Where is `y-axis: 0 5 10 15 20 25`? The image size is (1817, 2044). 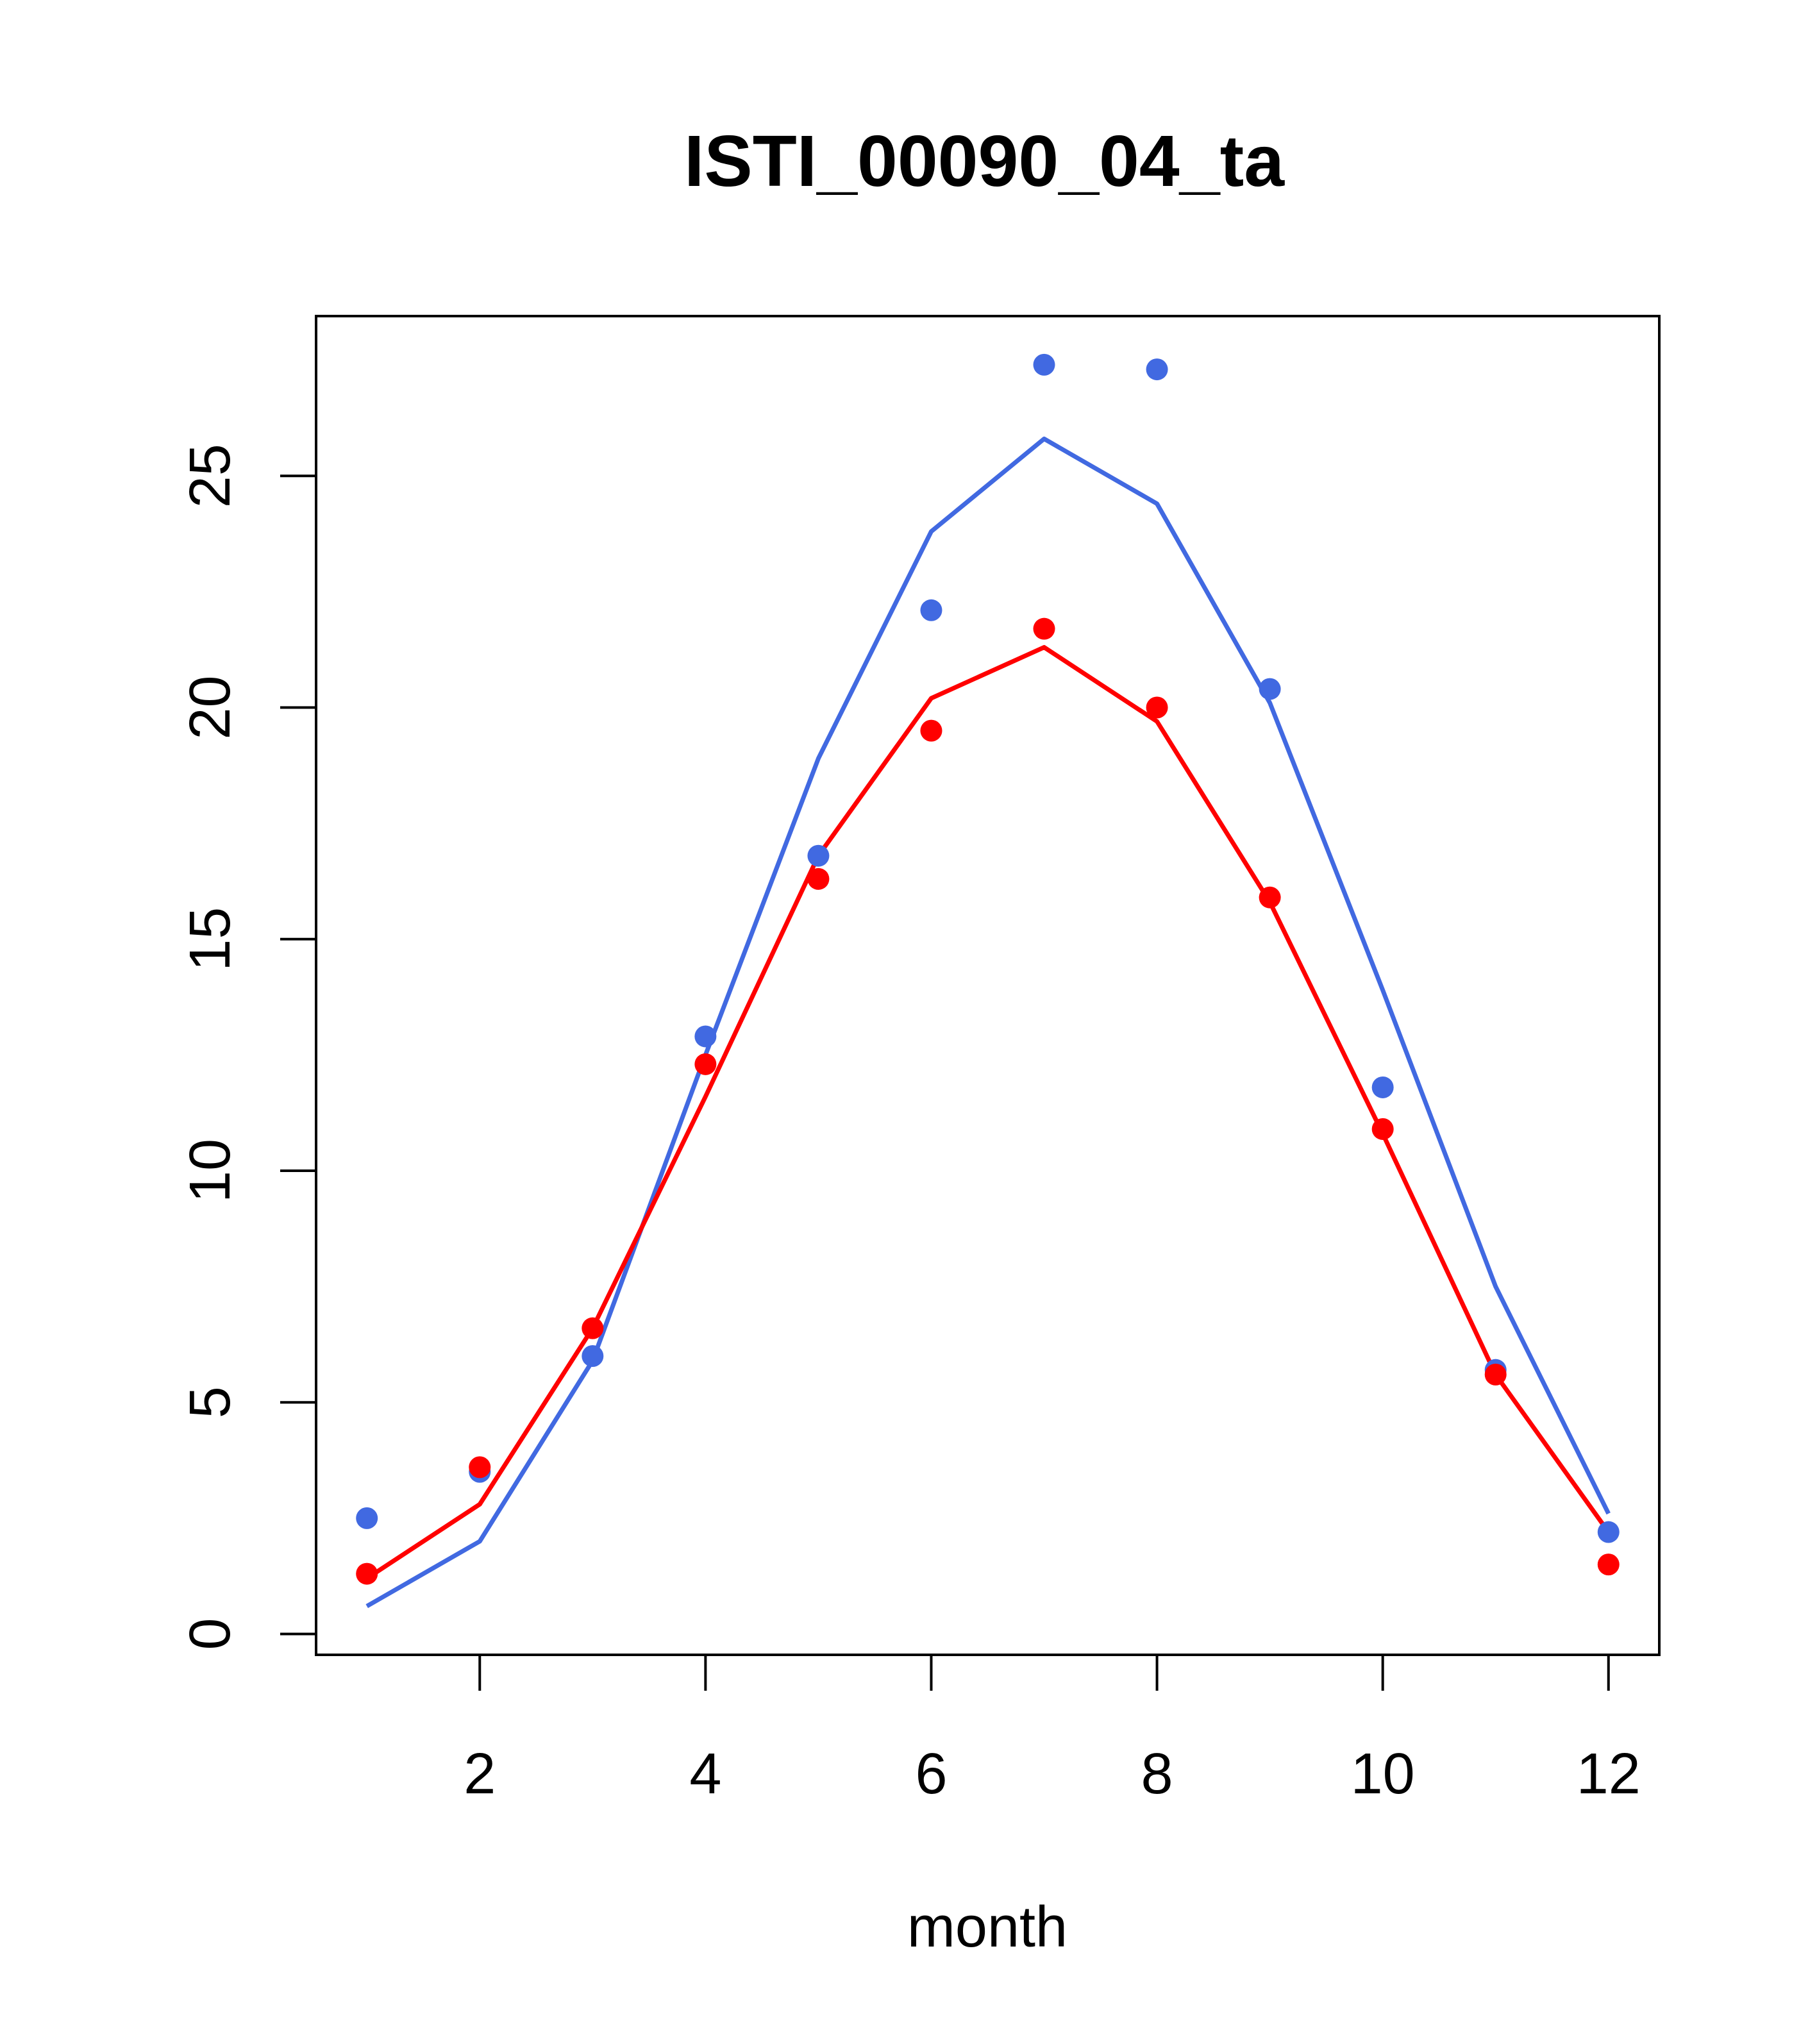 y-axis: 0 5 10 15 20 25 is located at coordinates (247, 1047).